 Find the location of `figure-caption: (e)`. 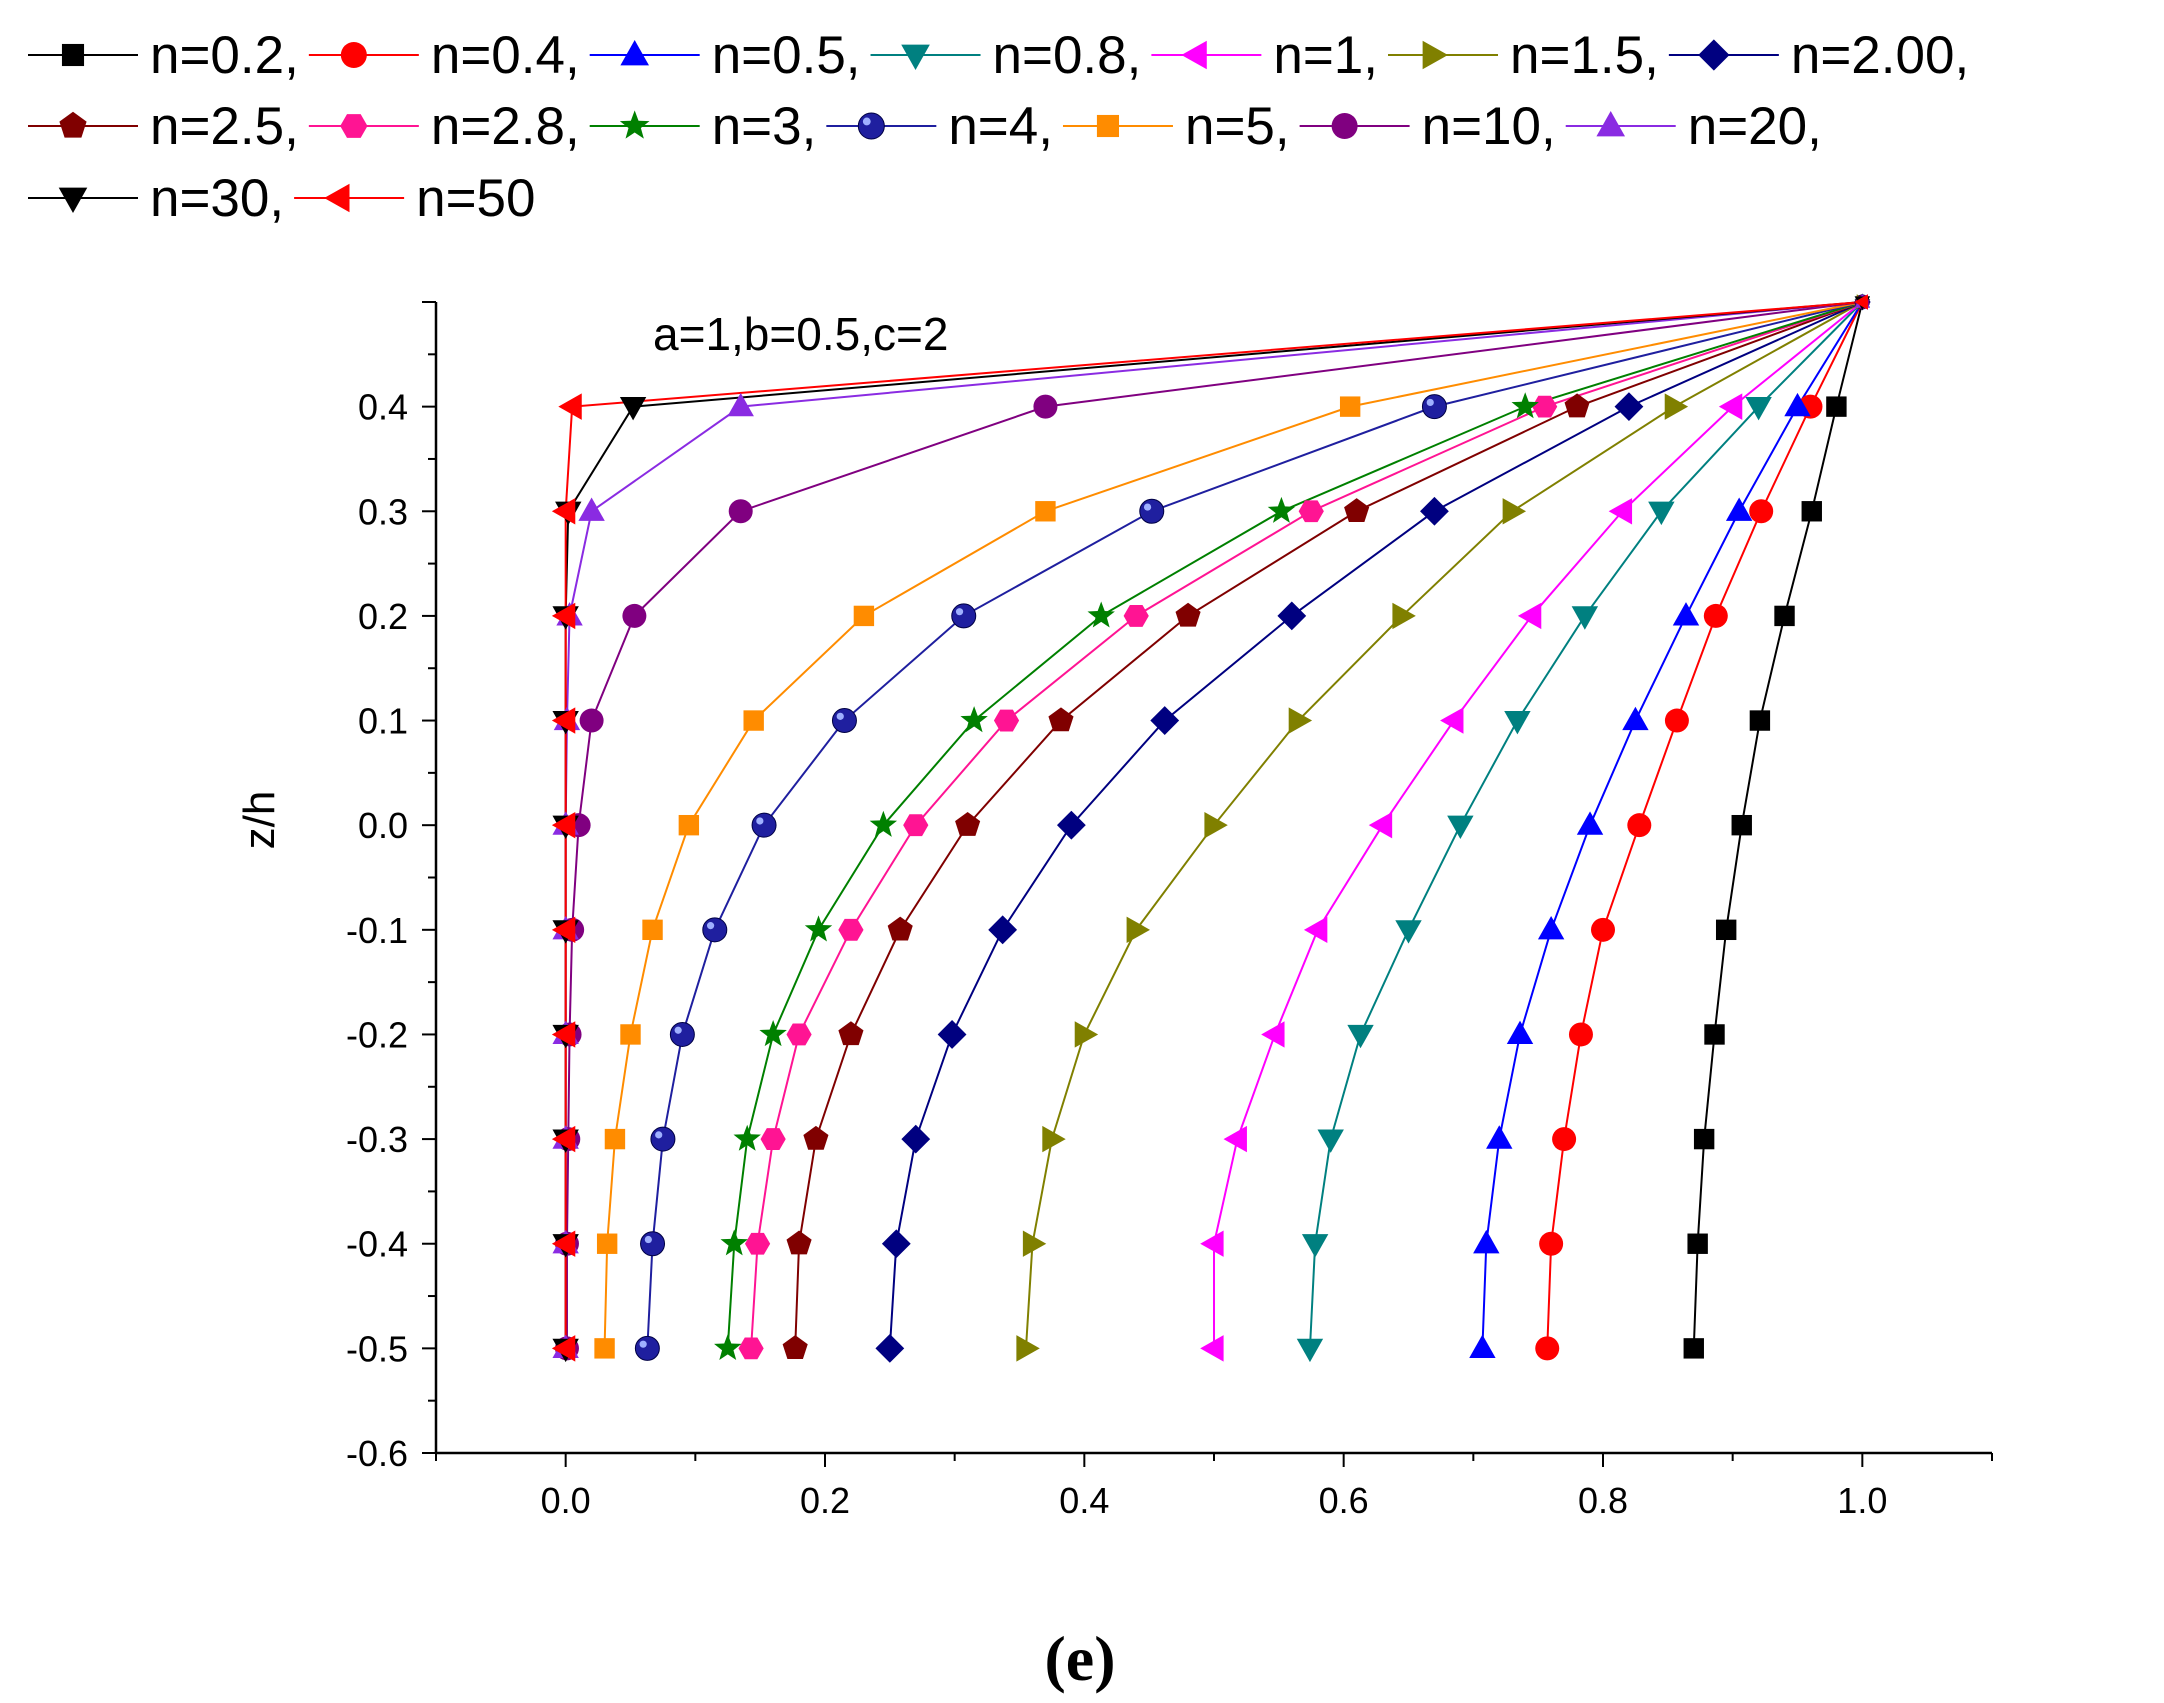

figure-caption: (e) is located at coordinates (1079, 1658).